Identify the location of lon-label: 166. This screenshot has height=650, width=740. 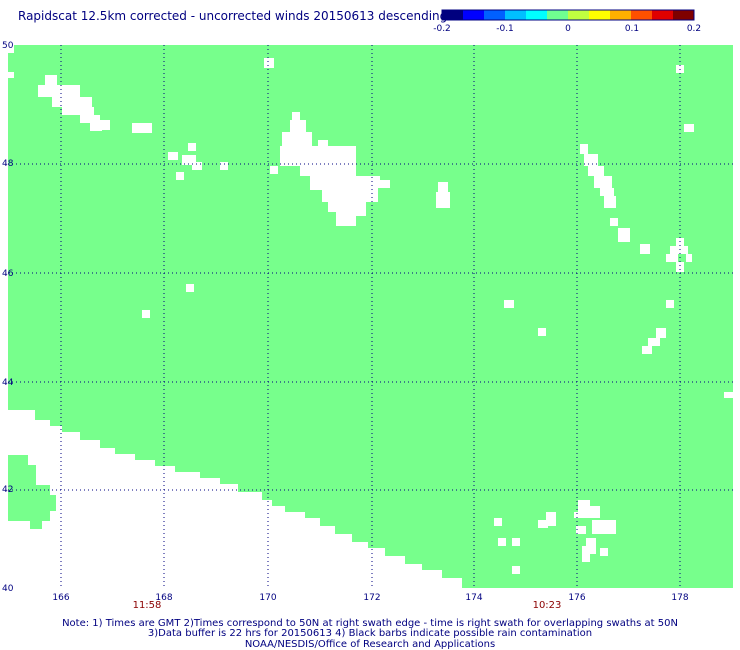
(60, 598).